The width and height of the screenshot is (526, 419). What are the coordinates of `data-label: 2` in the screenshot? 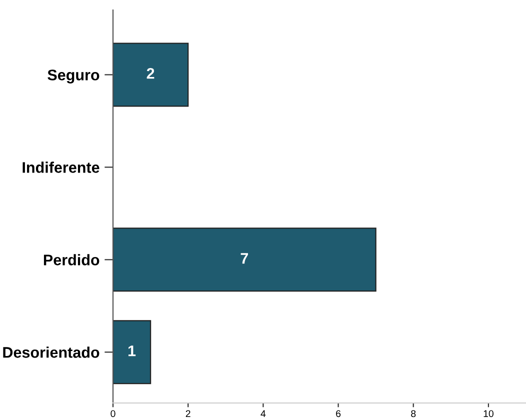 It's located at (150, 73).